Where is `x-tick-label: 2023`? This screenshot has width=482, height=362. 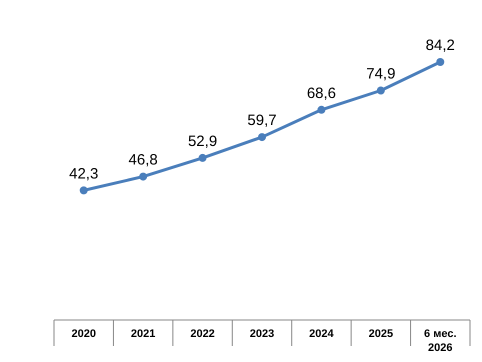 x-tick-label: 2023 is located at coordinates (262, 334).